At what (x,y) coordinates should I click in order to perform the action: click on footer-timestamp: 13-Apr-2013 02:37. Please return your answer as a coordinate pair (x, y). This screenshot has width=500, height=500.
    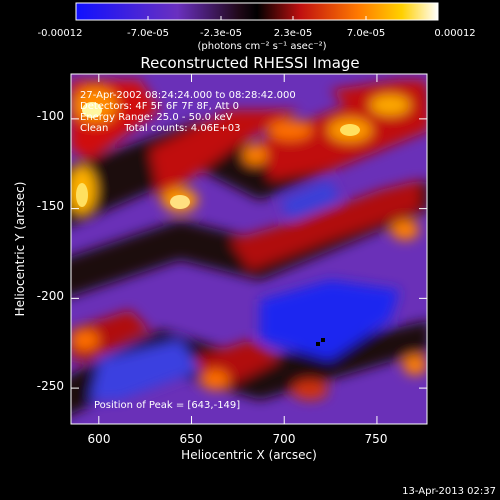
    Looking at the image, I should click on (449, 491).